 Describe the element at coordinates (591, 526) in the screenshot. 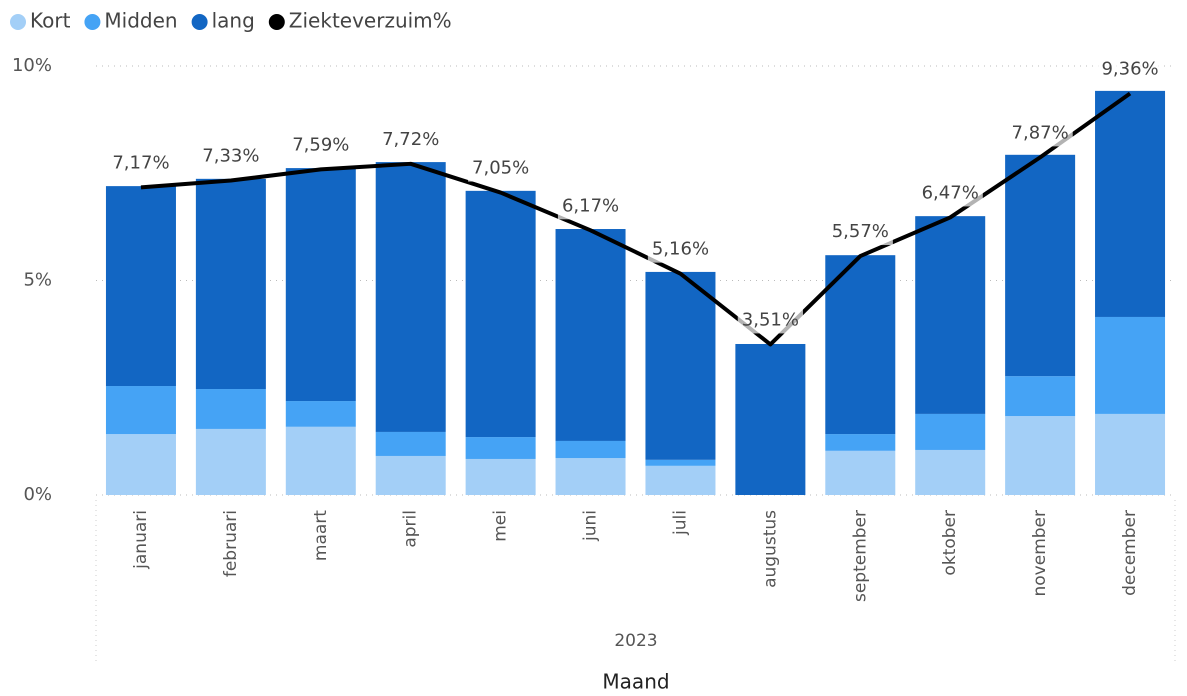

I see `x-tick-label: juni` at that location.